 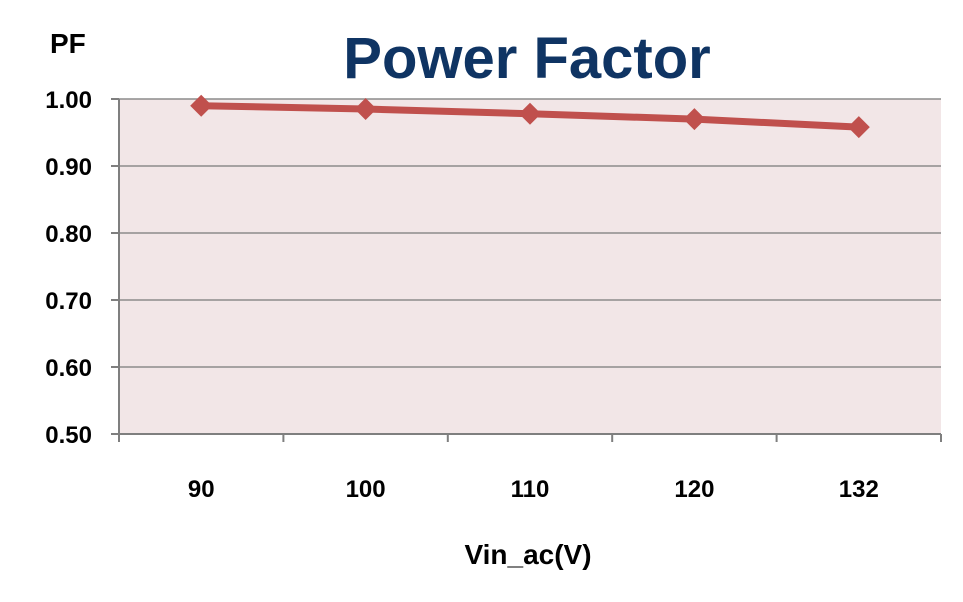 What do you see at coordinates (366, 489) in the screenshot?
I see `x-tick-label: 100` at bounding box center [366, 489].